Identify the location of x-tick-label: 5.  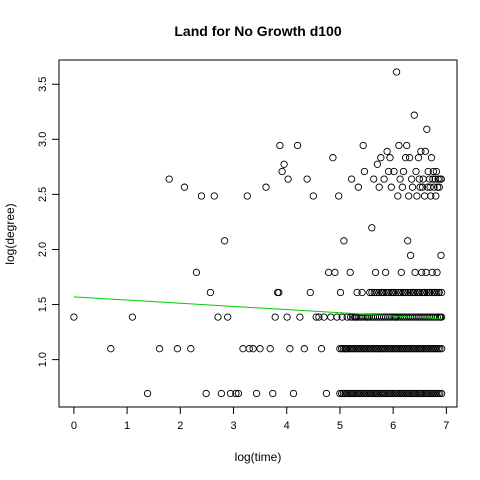
(340, 426).